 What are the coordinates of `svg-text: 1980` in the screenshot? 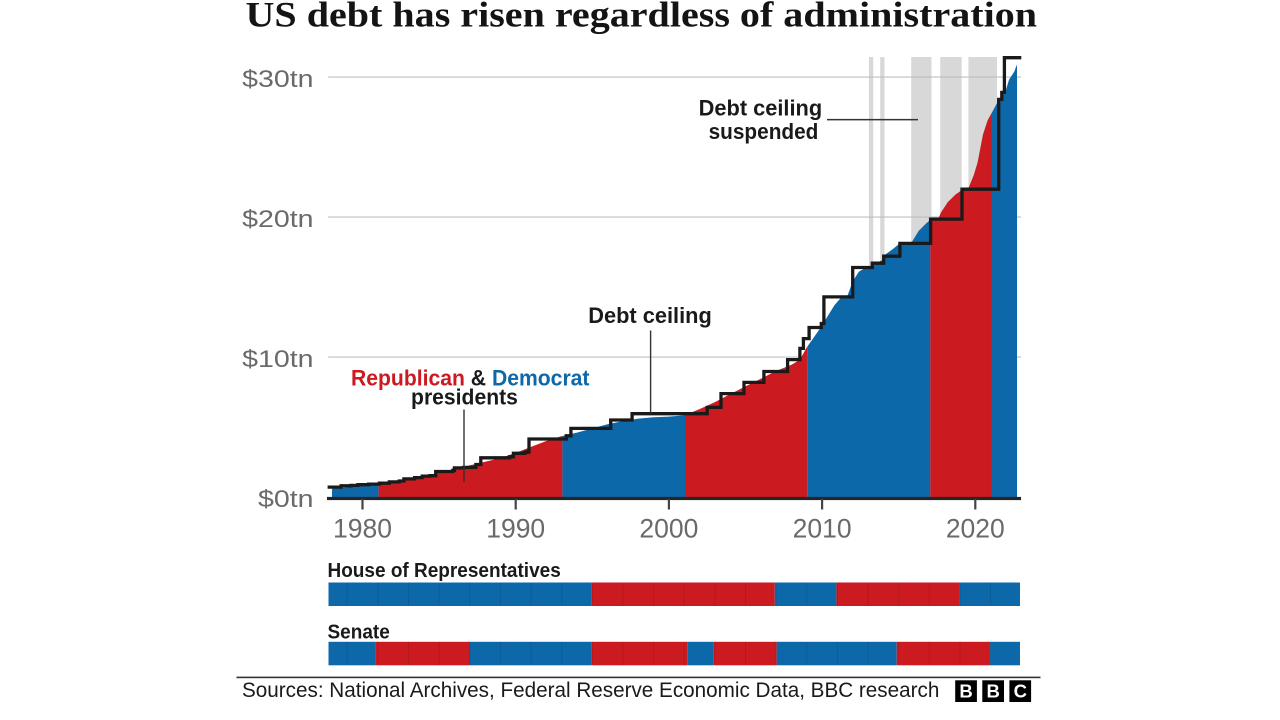 It's located at (362, 529).